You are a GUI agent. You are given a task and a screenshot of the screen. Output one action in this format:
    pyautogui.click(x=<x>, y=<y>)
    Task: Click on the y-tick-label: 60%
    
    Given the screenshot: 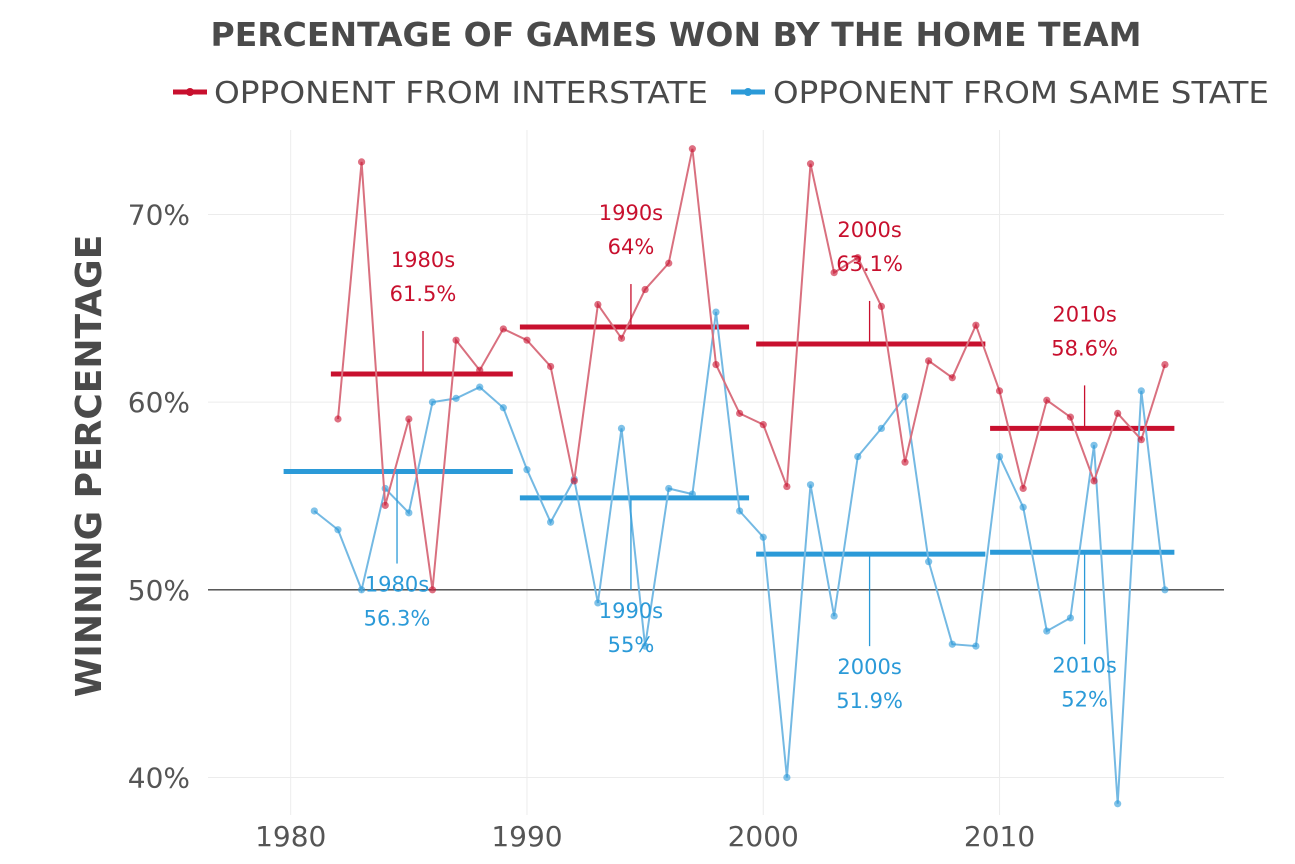 What is the action you would take?
    pyautogui.click(x=159, y=402)
    